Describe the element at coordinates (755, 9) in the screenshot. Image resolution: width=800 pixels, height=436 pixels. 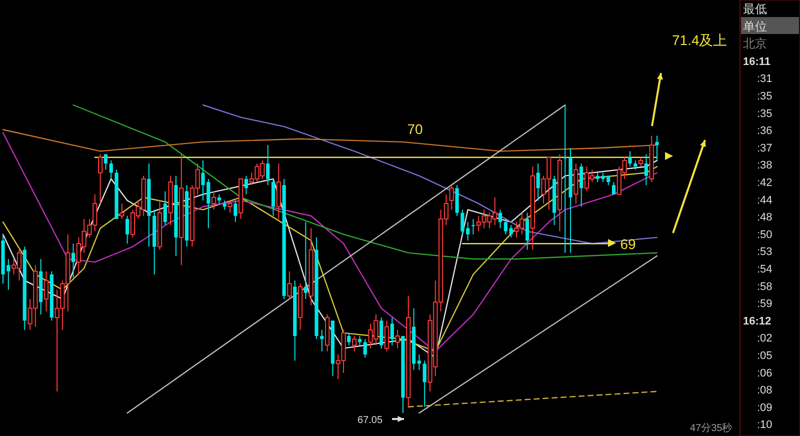
I see `text: 最低` at that location.